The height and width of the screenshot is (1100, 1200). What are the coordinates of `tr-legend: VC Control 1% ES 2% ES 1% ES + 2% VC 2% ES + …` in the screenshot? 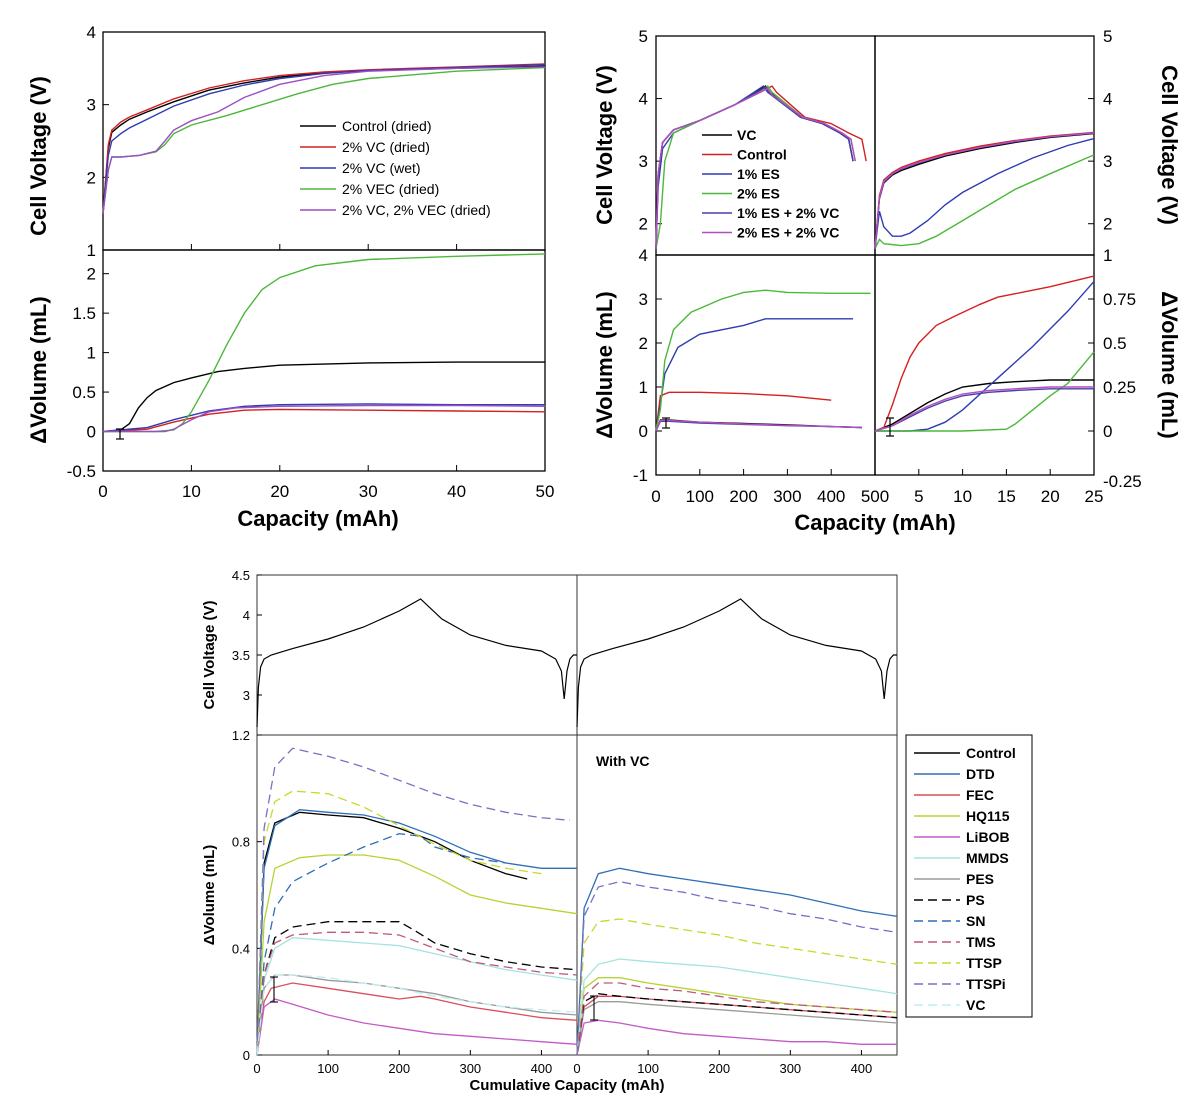 It's located at (770, 184).